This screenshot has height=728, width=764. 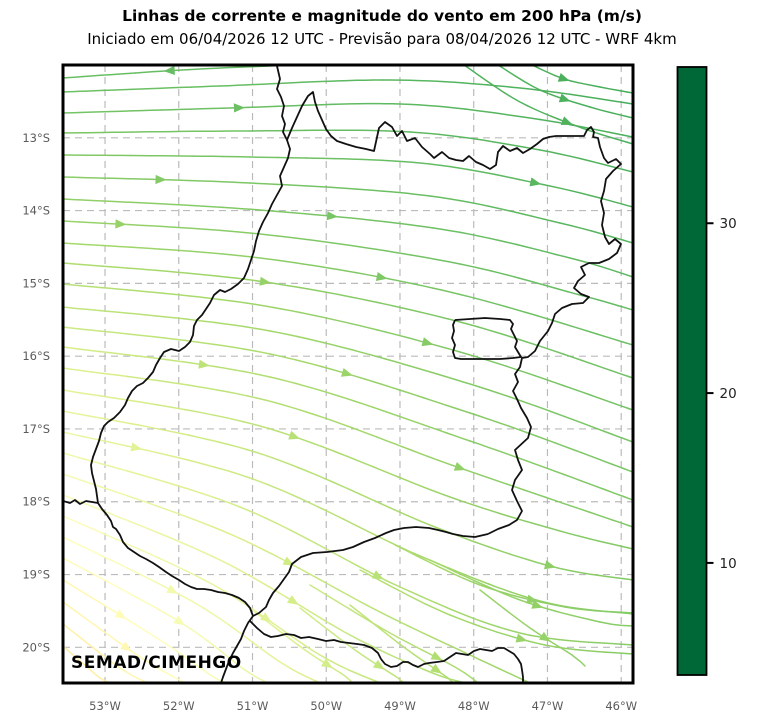 I want to click on lat-tick-label: 17°S, so click(x=36, y=429).